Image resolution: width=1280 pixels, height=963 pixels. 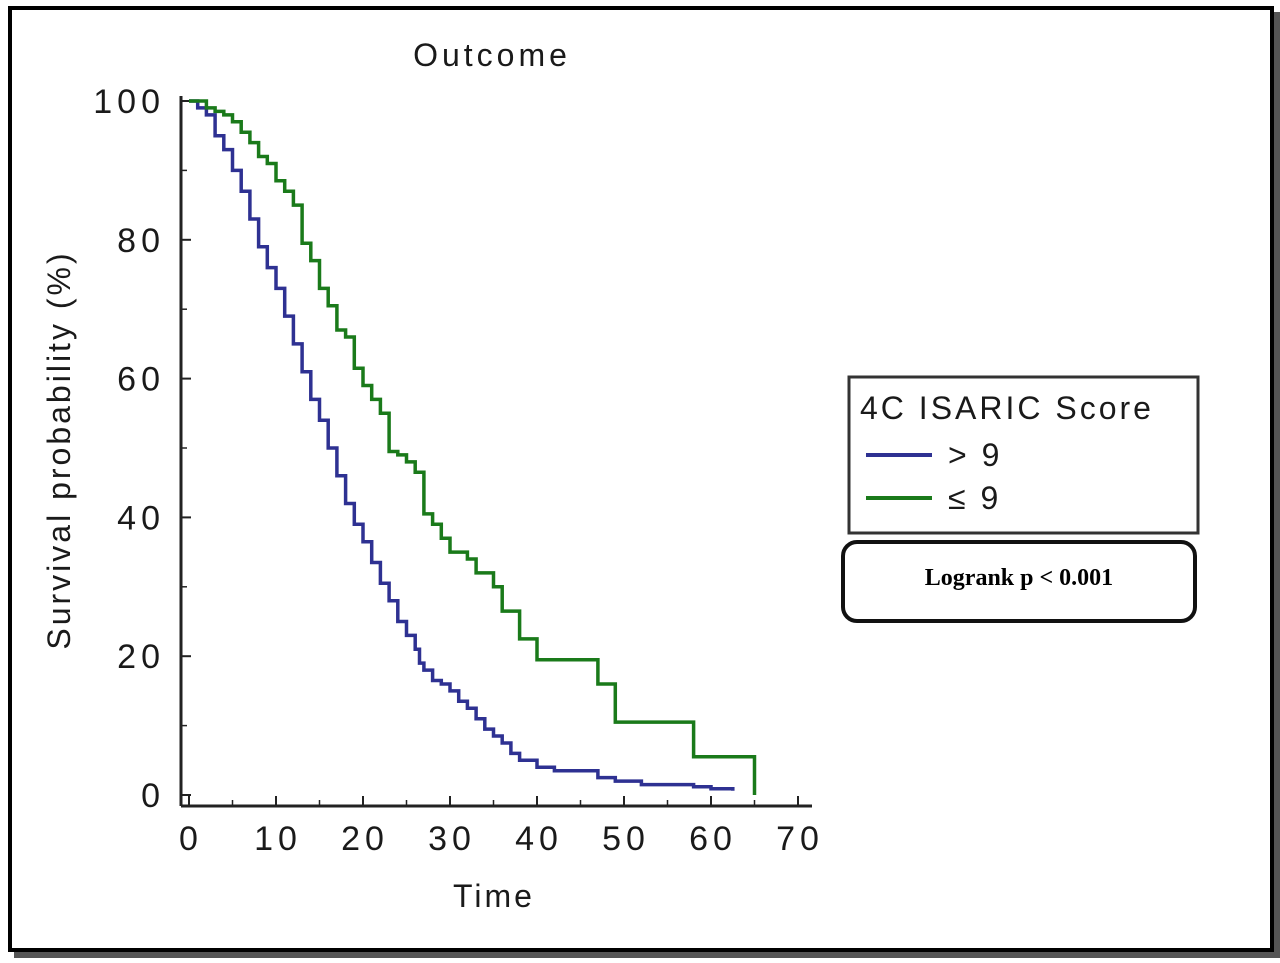 What do you see at coordinates (365, 839) in the screenshot?
I see `x-tick-label: 20` at bounding box center [365, 839].